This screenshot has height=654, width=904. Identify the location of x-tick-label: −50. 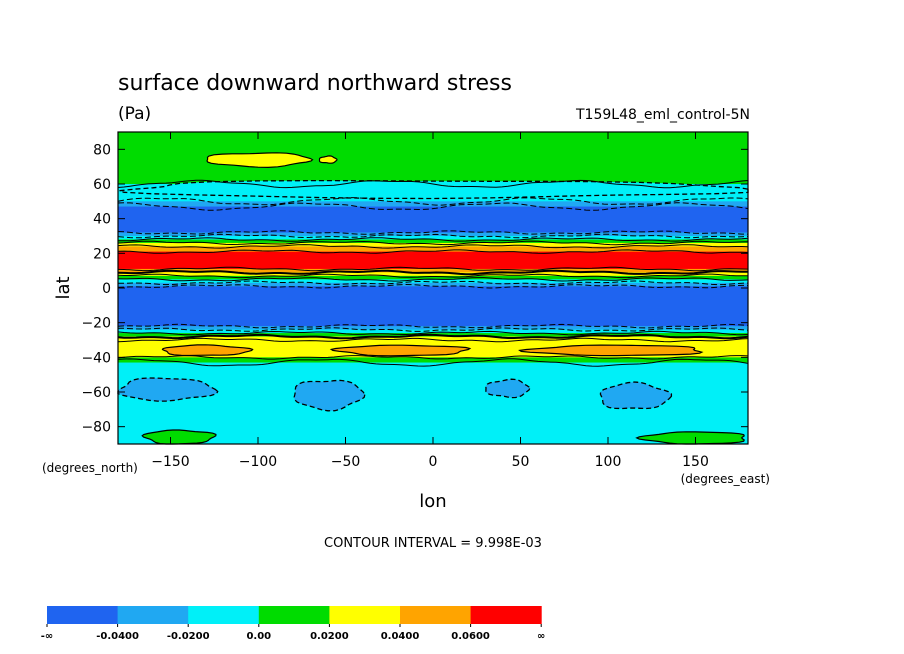
(346, 462).